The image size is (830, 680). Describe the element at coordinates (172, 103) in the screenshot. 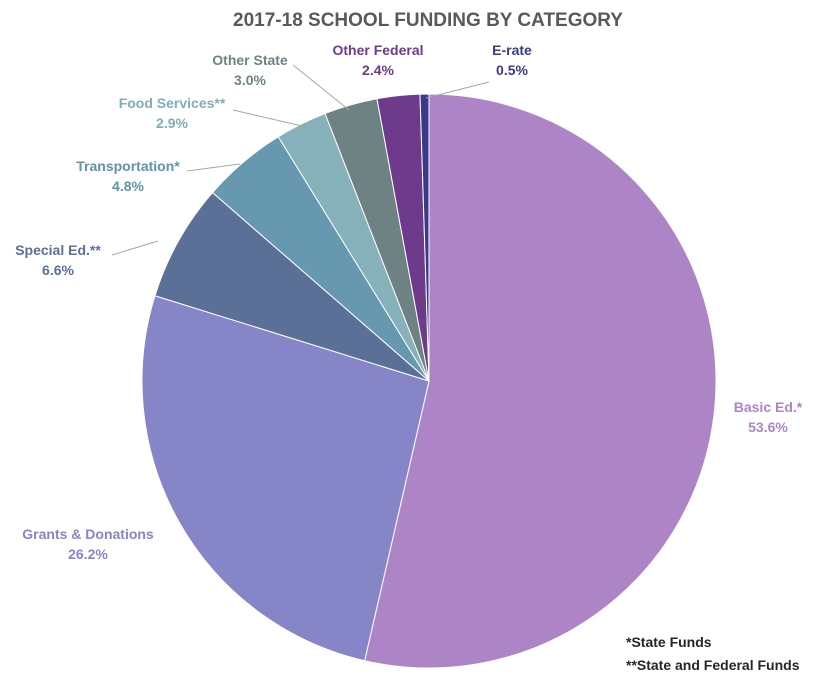

I see `slice-label-food-services: Food Services**` at that location.